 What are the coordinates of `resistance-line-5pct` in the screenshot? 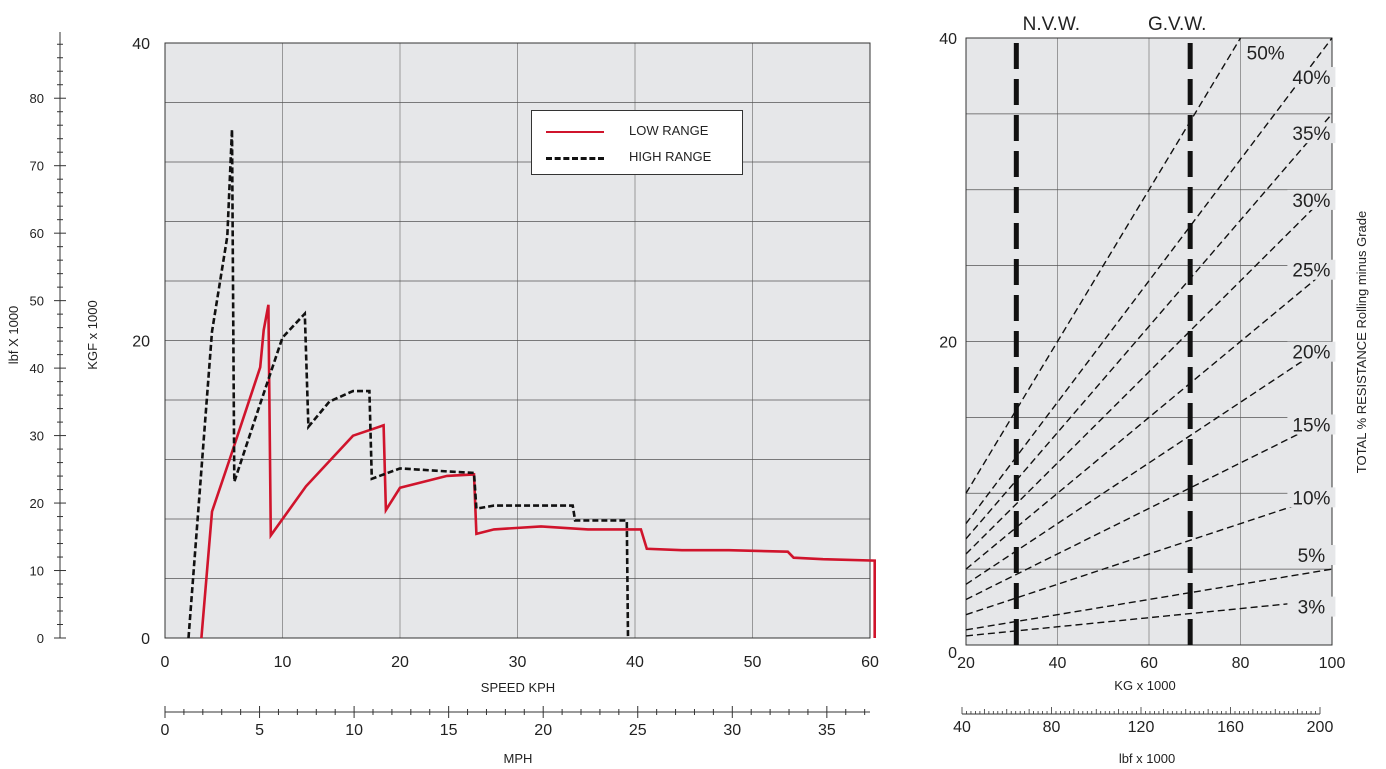 It's located at (1149, 599).